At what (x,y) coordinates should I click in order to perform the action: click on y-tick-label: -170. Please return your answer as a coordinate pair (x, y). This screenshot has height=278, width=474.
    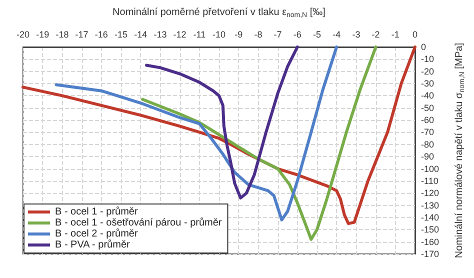
    Looking at the image, I should click on (430, 254).